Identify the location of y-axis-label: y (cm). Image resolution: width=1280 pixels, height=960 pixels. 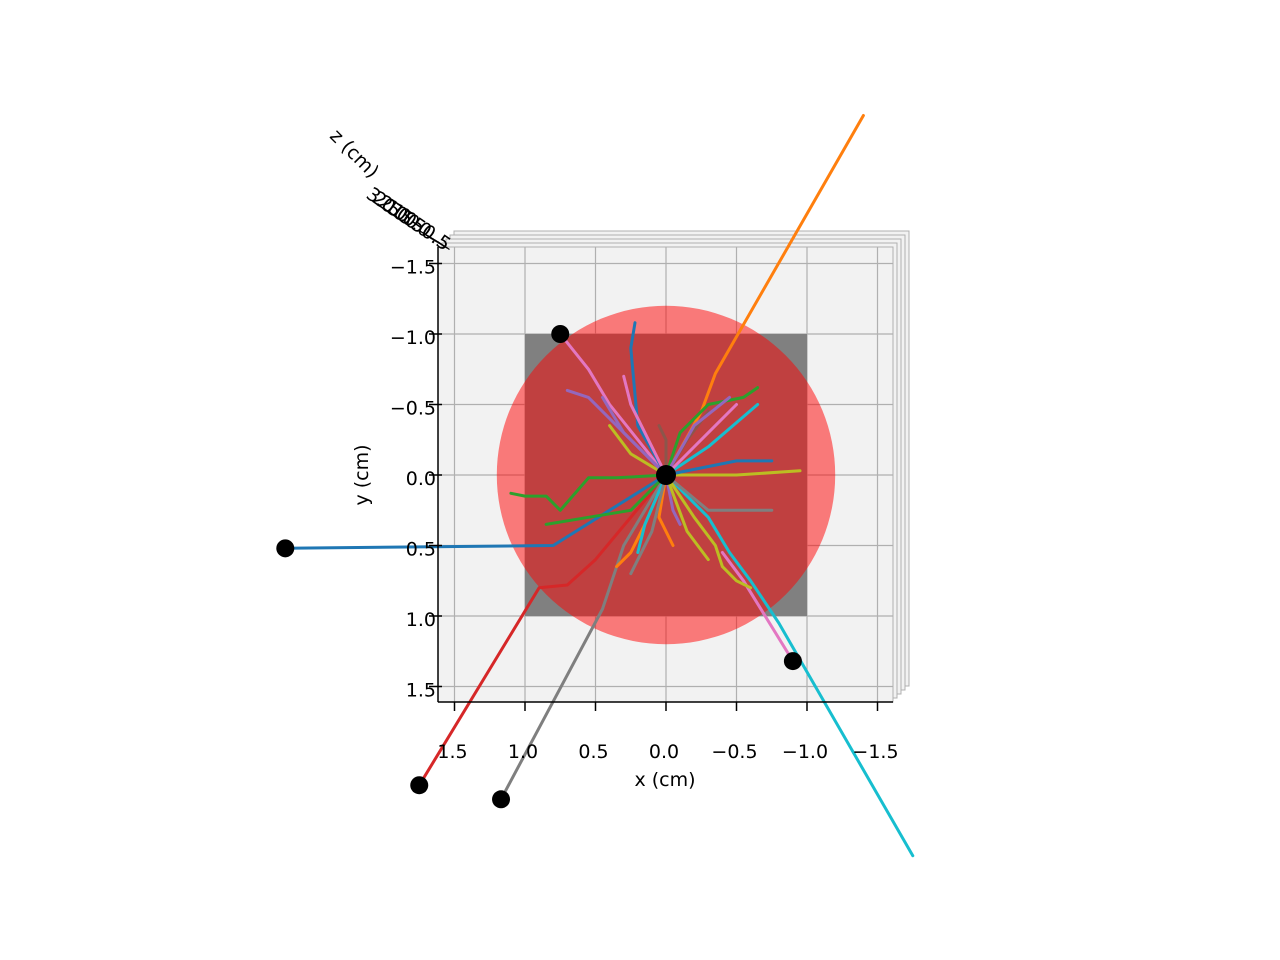
(362, 474).